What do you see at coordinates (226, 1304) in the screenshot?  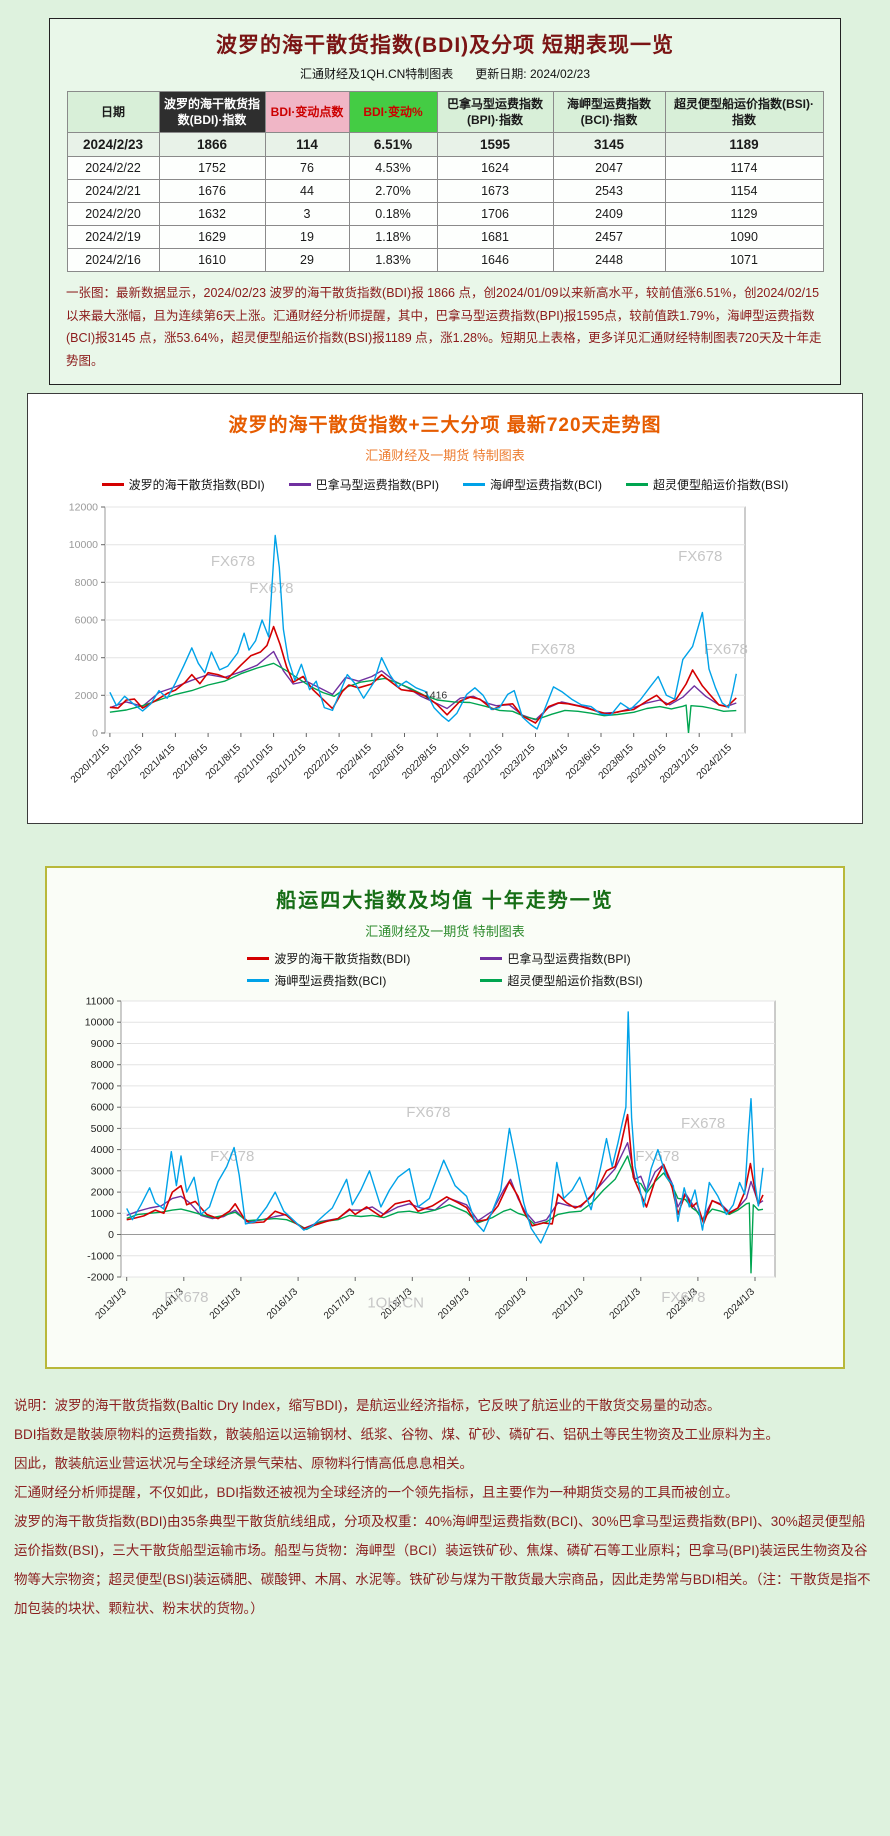 I see `svg-text: 2015/1/3` at bounding box center [226, 1304].